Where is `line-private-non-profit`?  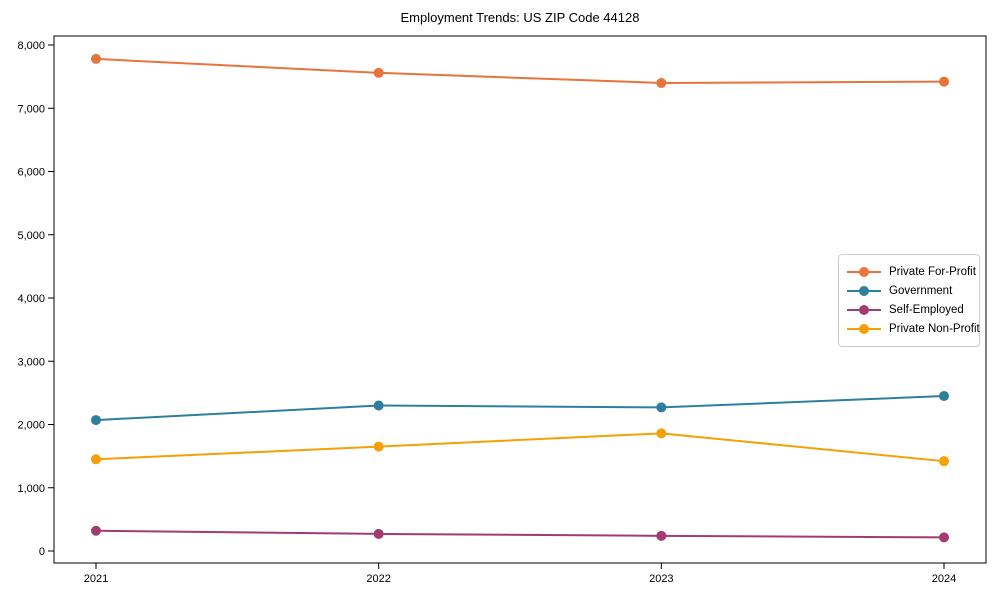
line-private-non-profit is located at coordinates (520, 447).